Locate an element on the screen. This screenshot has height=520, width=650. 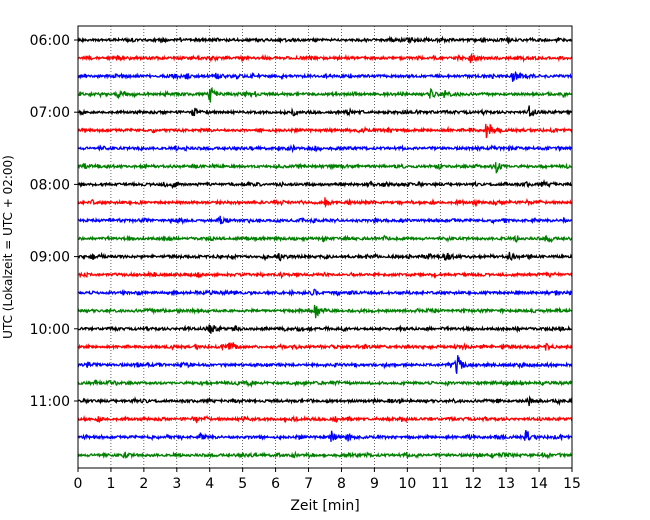
x-tick-label: 14 is located at coordinates (539, 484).